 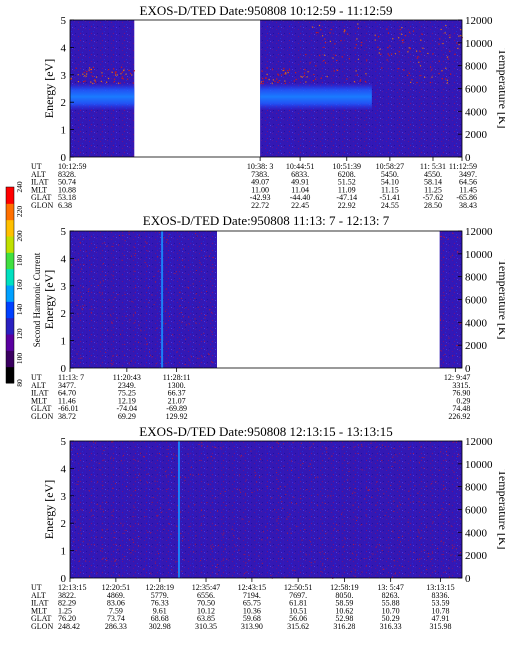 I want to click on table-cell: 70.50, so click(x=206, y=603).